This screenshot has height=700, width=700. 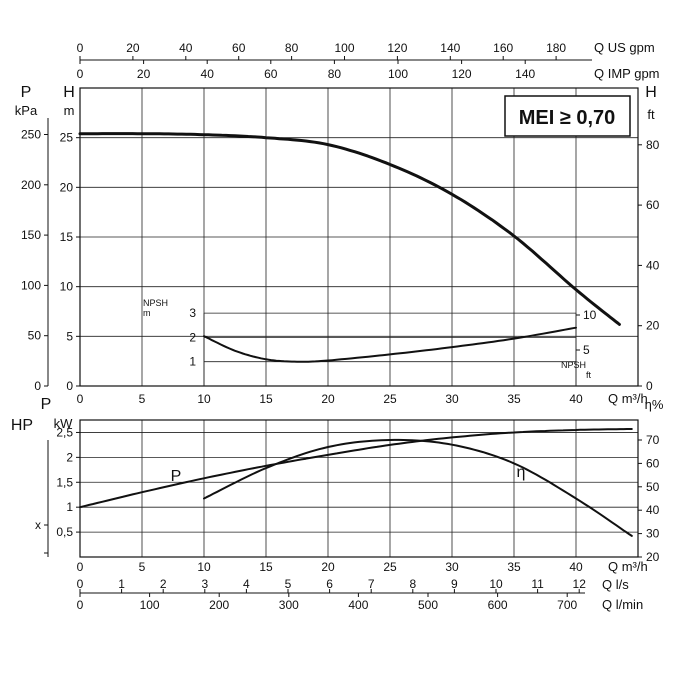 I want to click on h-m-tick-label: 20, so click(x=67, y=187).